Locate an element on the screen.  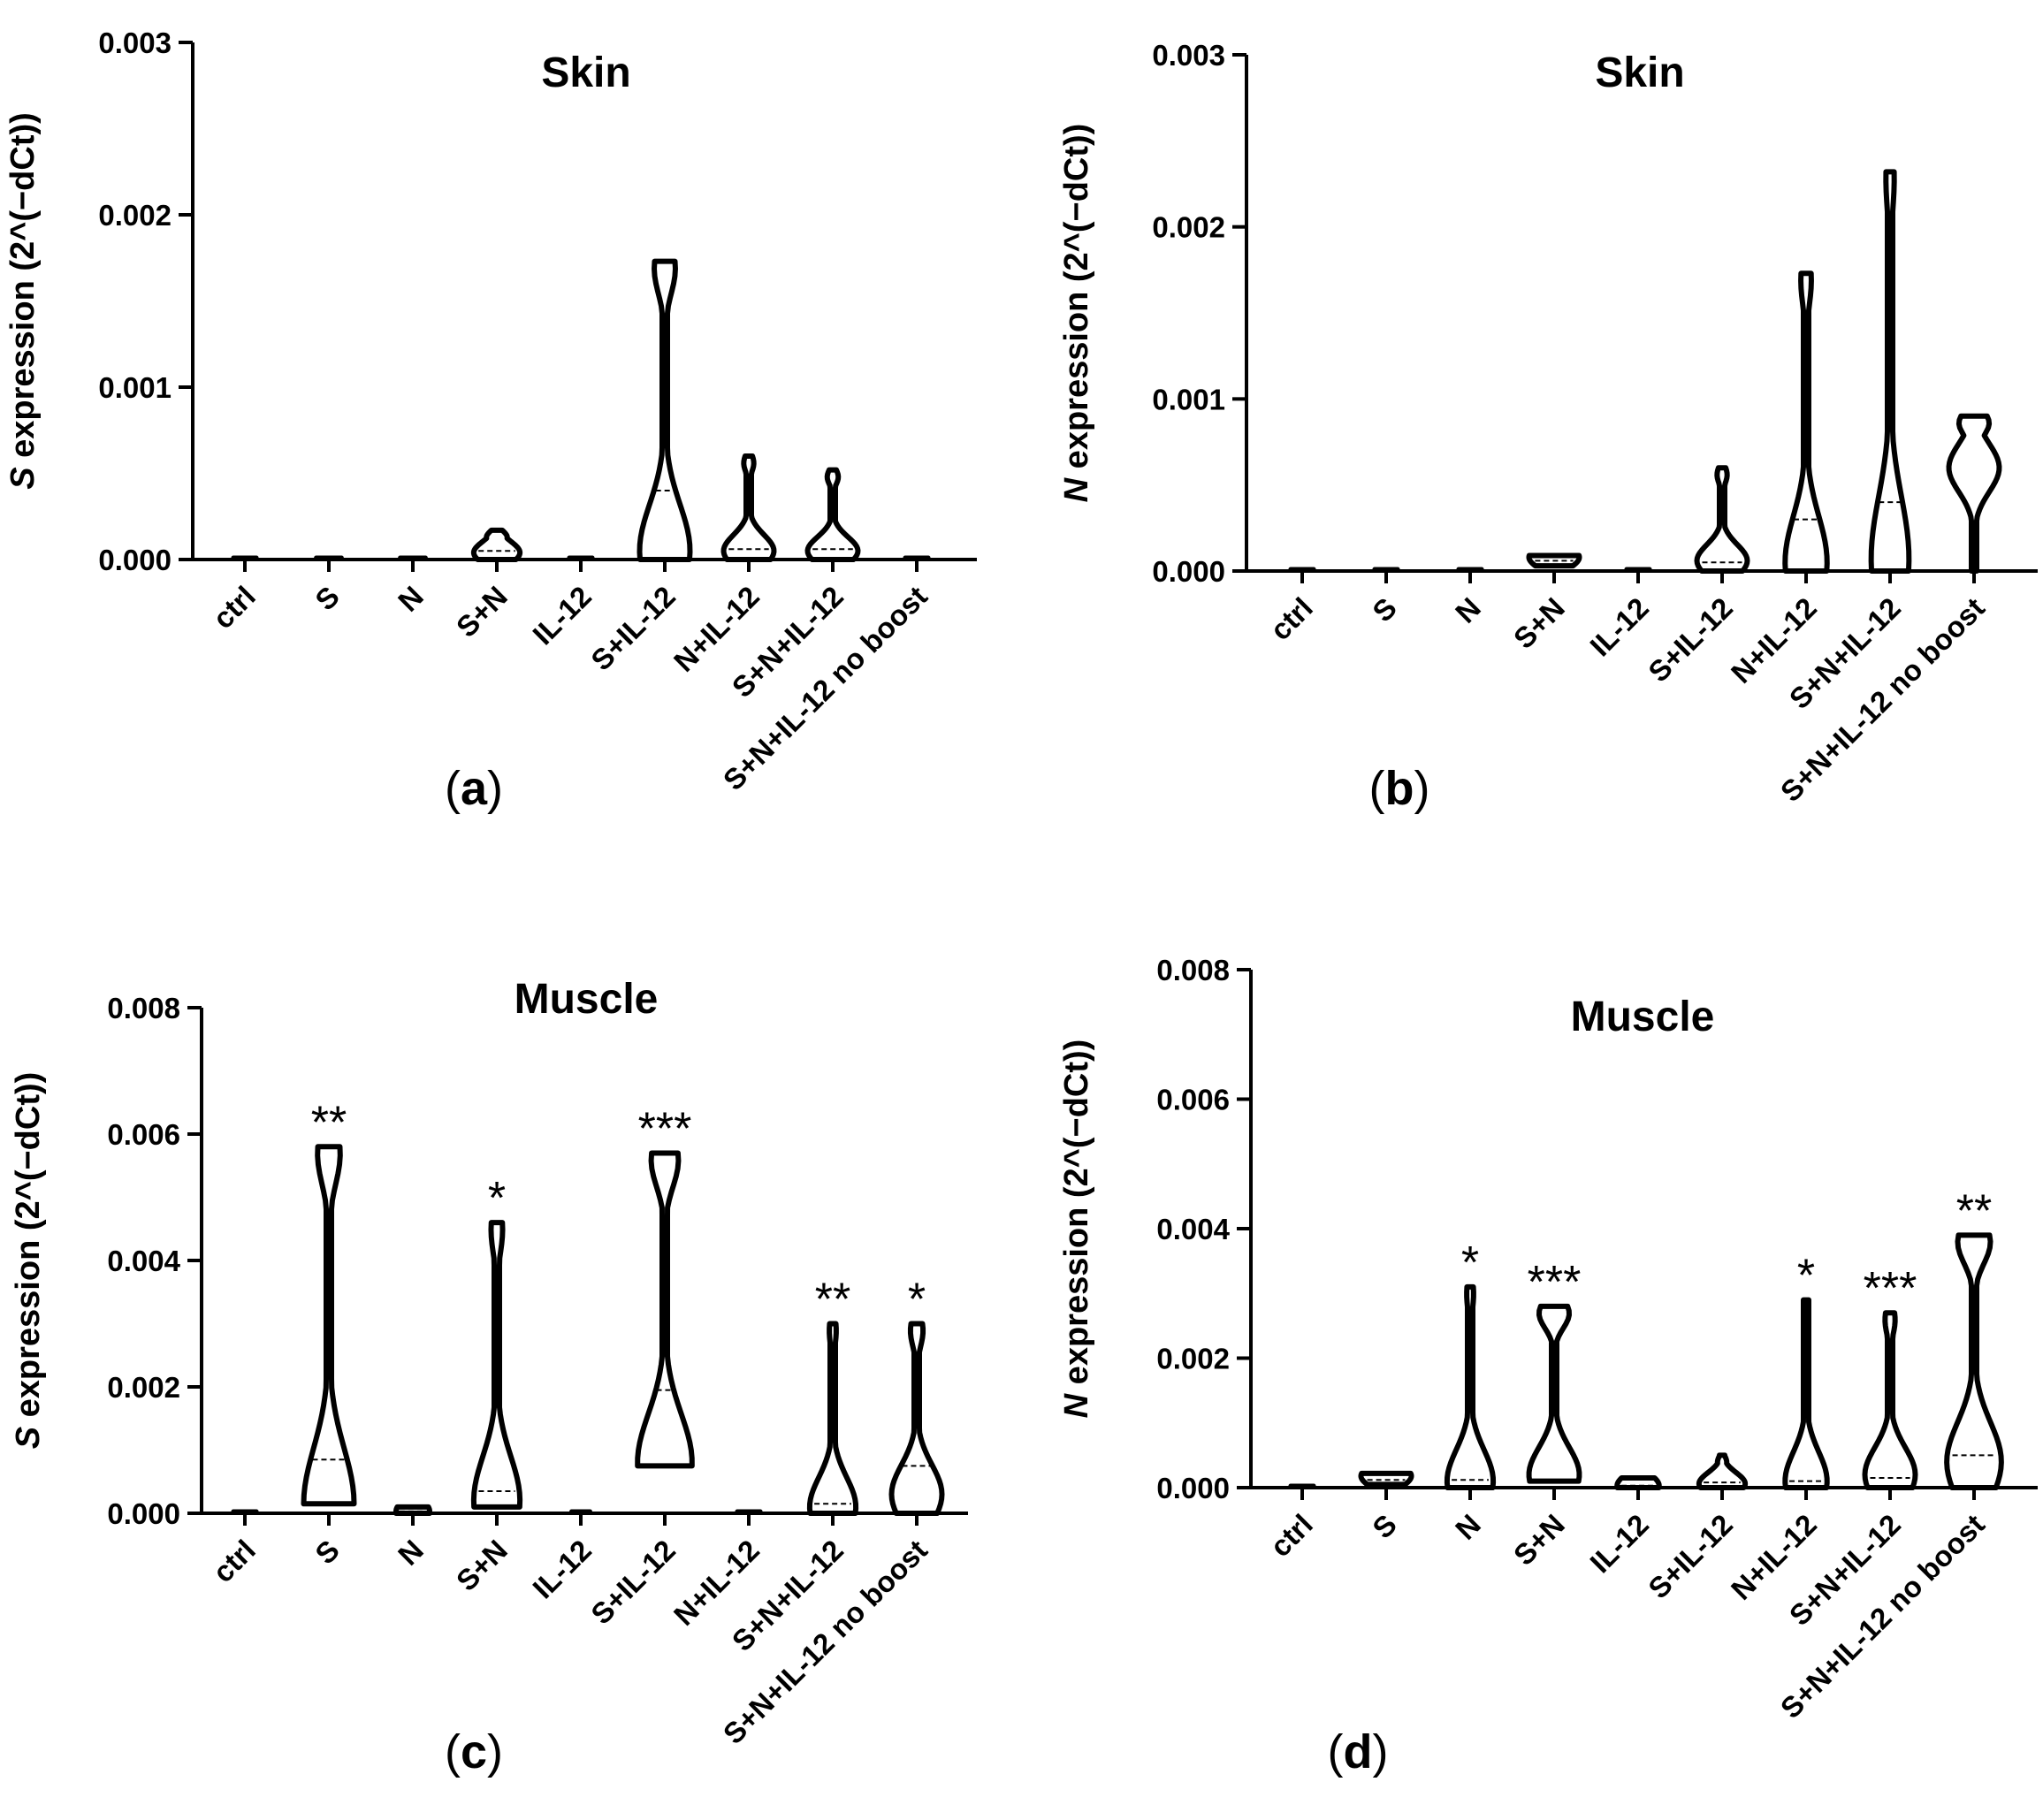
y-axis-label: N expression (2^(−dCt)) is located at coordinates (1076, 1229).